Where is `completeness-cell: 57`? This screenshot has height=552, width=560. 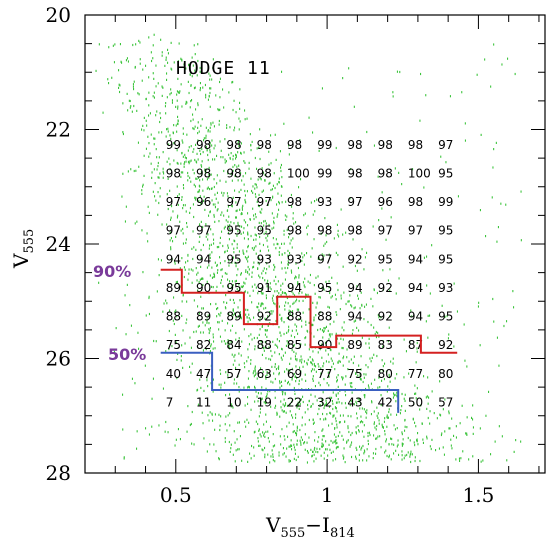 completeness-cell: 57 is located at coordinates (445, 402).